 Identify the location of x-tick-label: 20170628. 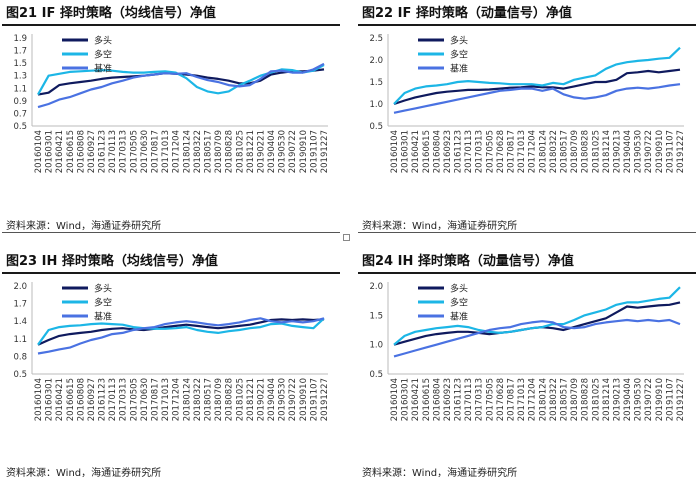
(501, 151).